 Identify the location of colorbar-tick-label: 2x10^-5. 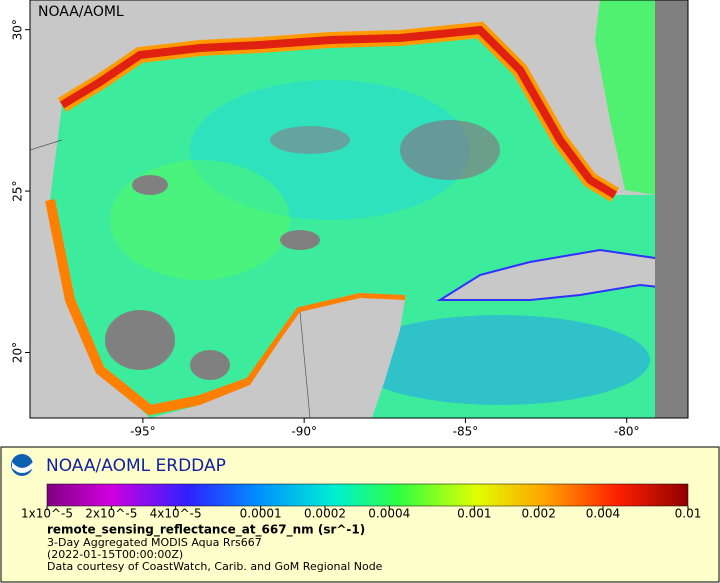
(111, 514).